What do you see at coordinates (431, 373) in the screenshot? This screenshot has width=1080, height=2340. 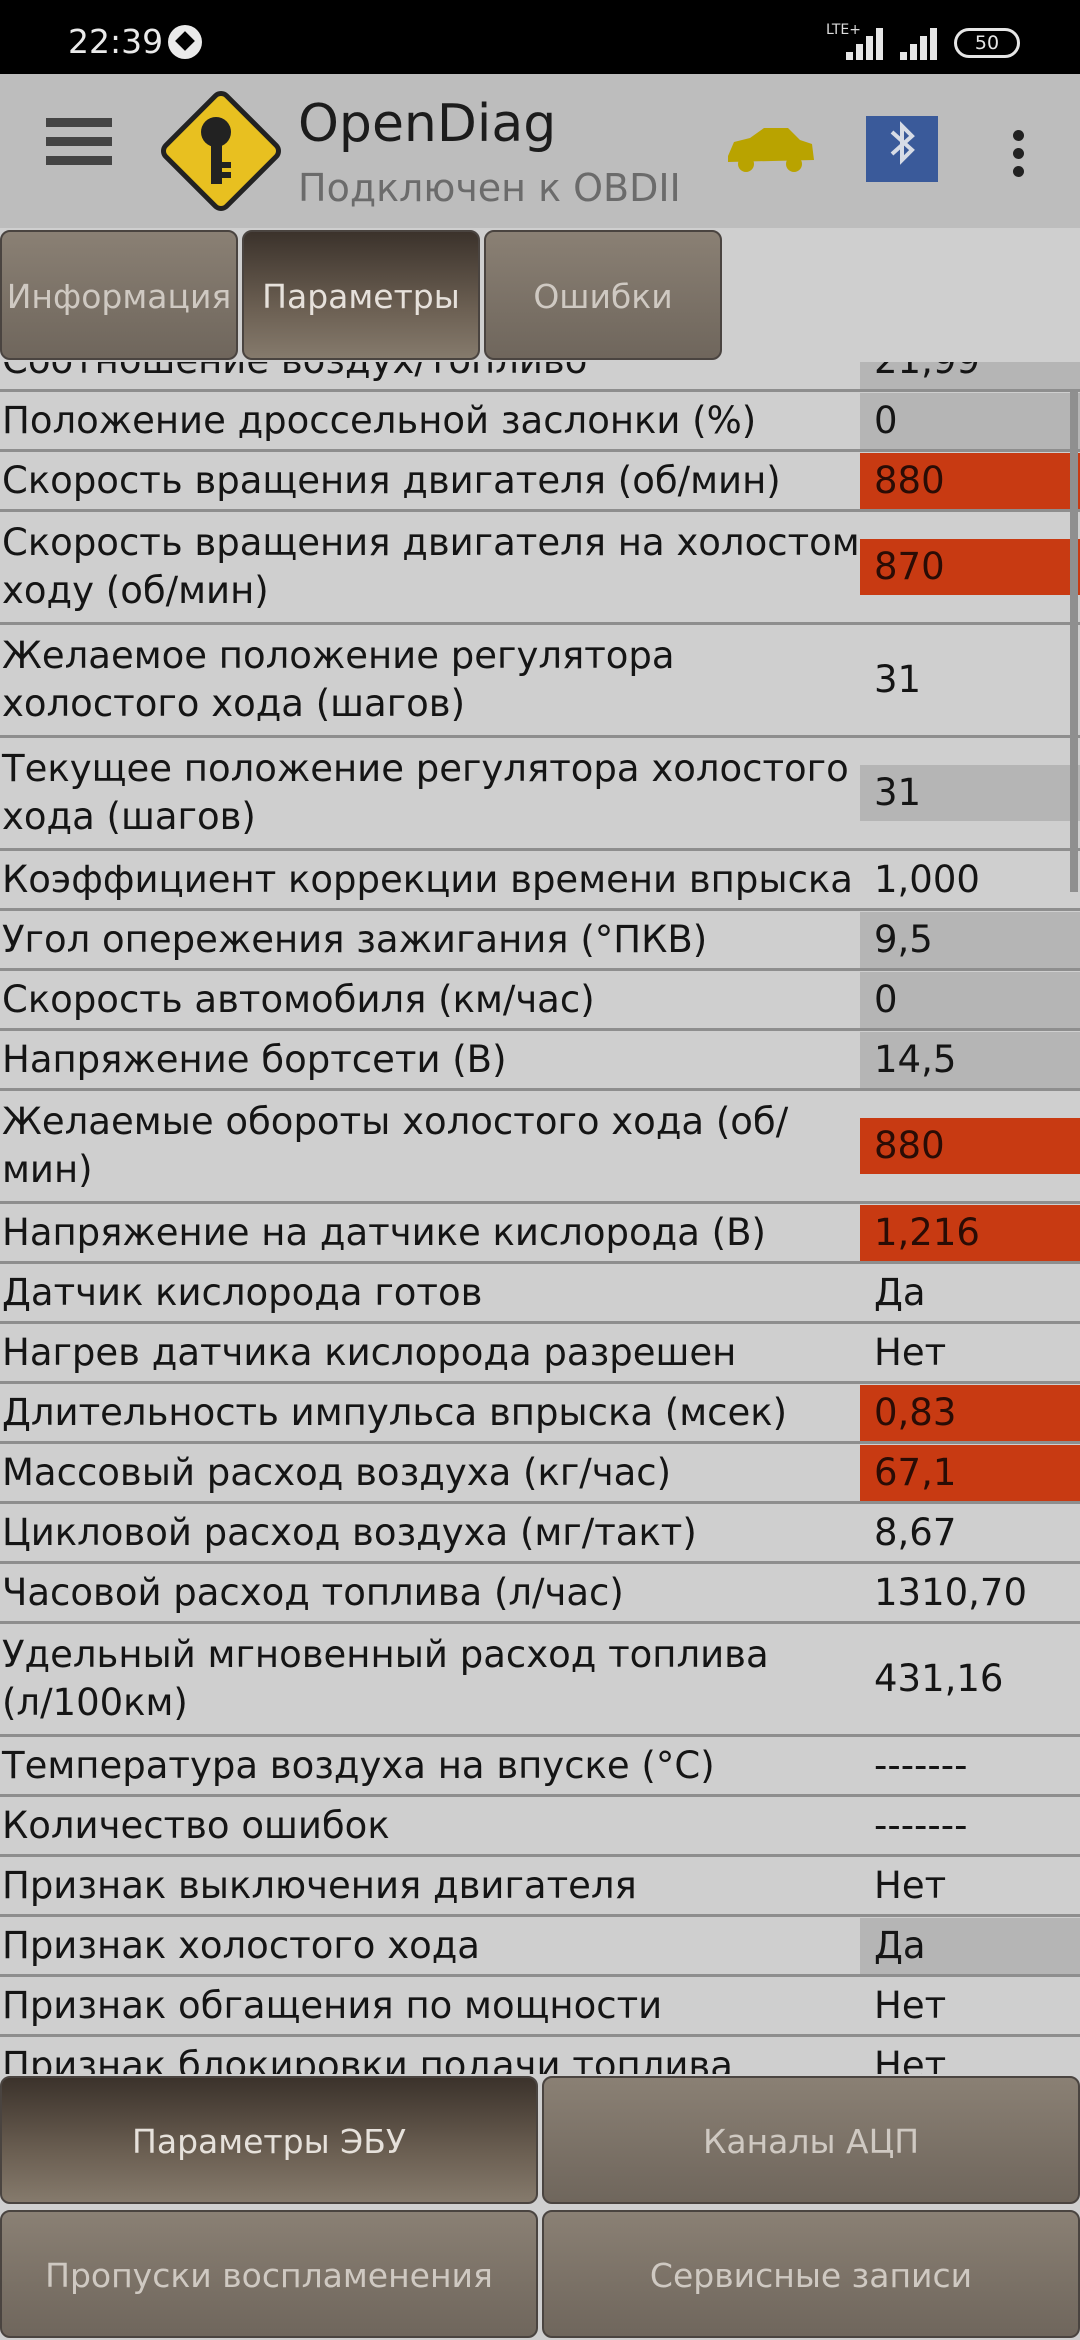 I see `parameter-name: Соотношение воздух/топливо` at bounding box center [431, 373].